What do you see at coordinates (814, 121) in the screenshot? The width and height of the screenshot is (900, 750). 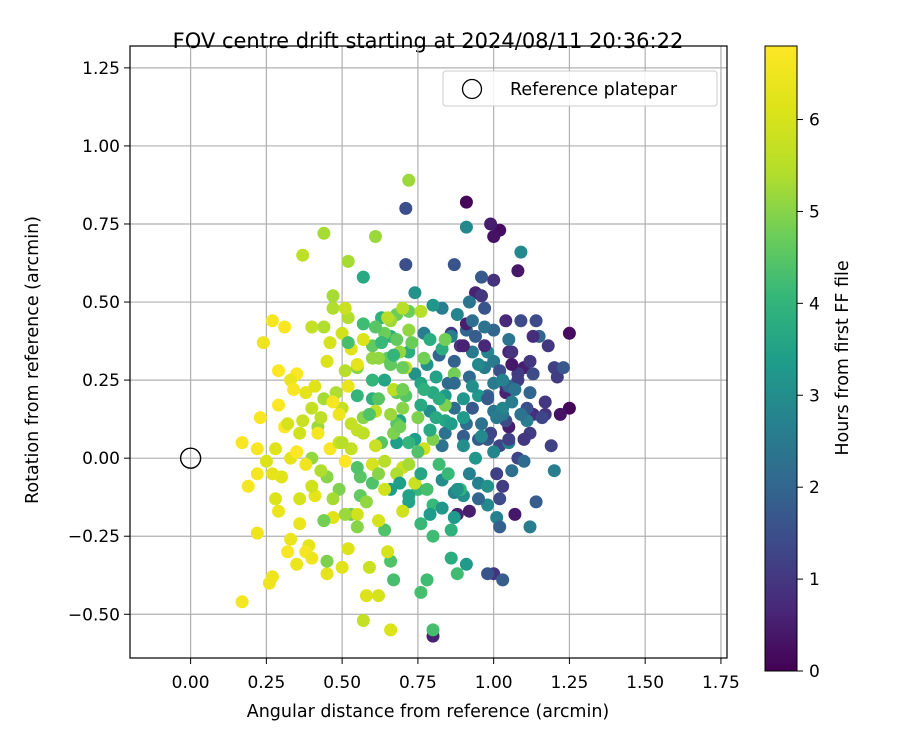 I see `colorbar-tick-label: 6` at bounding box center [814, 121].